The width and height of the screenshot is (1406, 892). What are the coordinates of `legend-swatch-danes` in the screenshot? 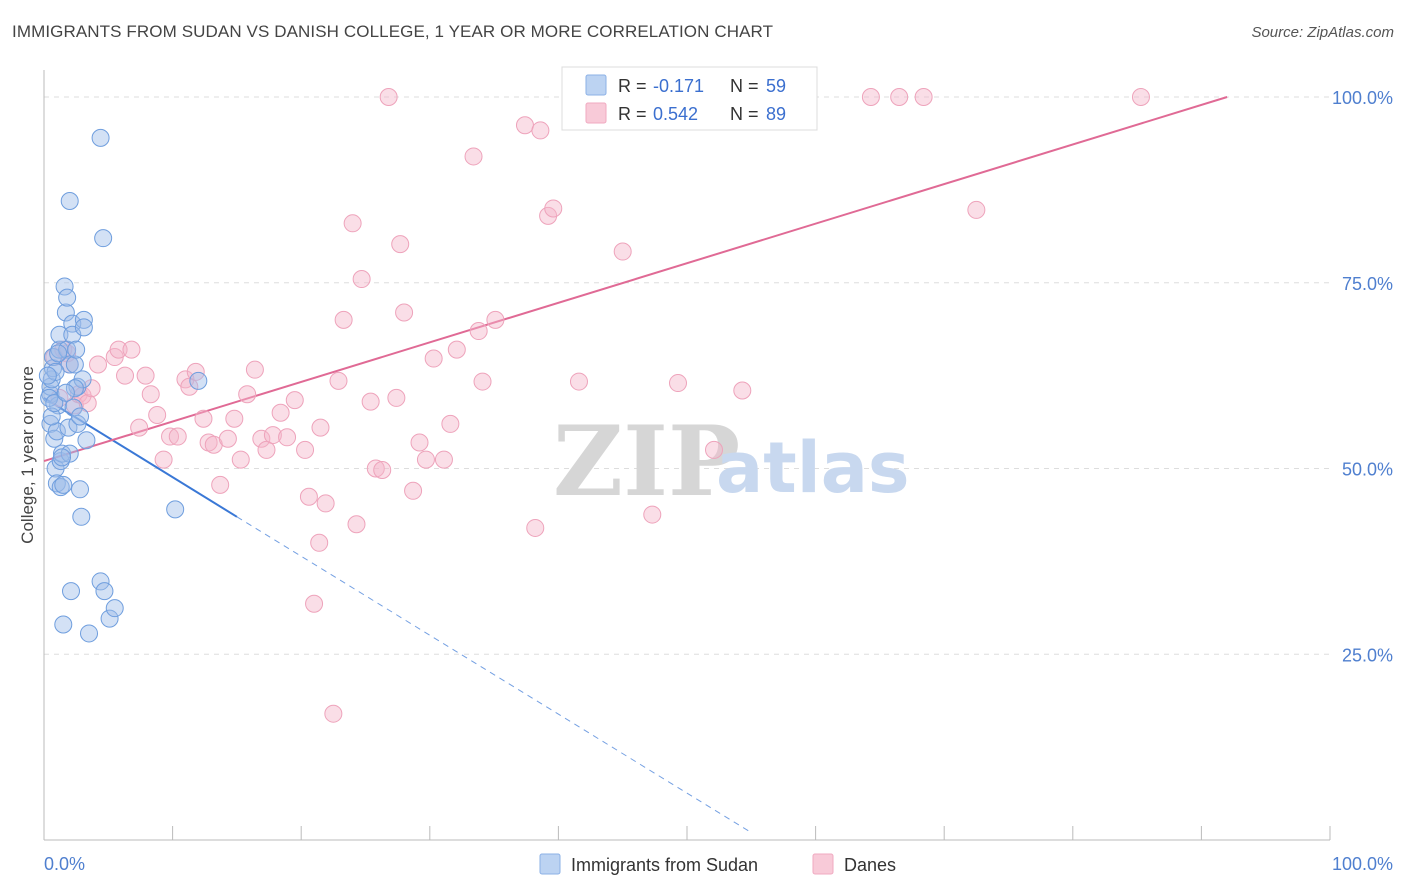 It's located at (596, 113).